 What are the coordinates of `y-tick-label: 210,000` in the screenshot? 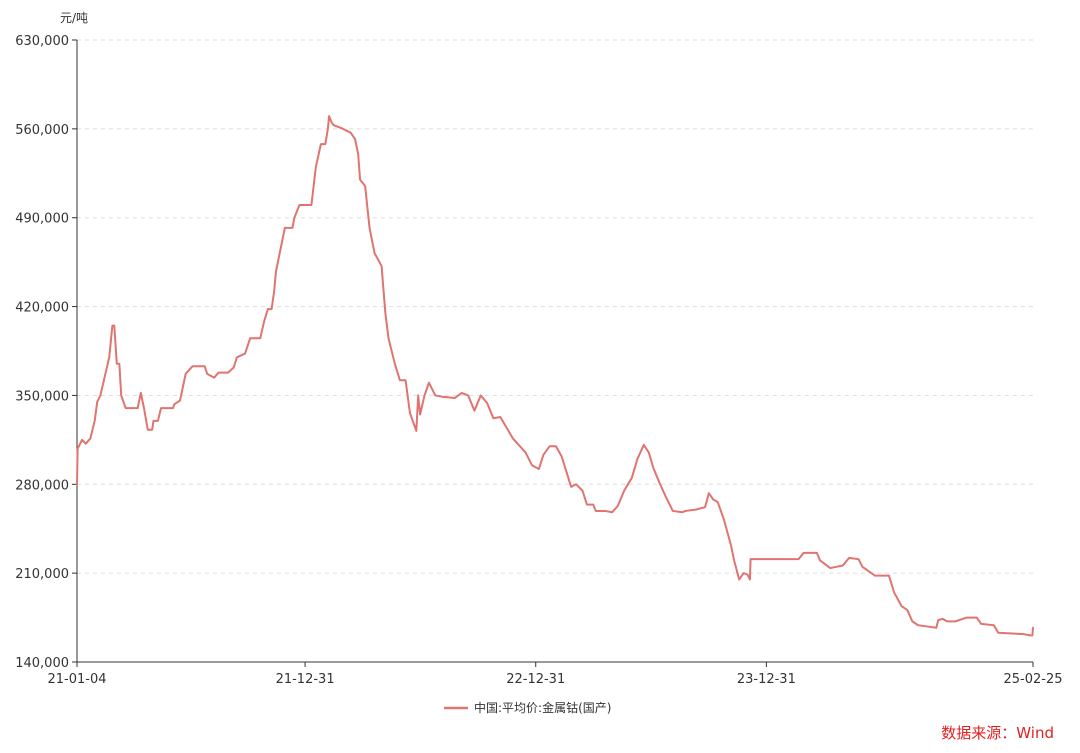 It's located at (42, 574).